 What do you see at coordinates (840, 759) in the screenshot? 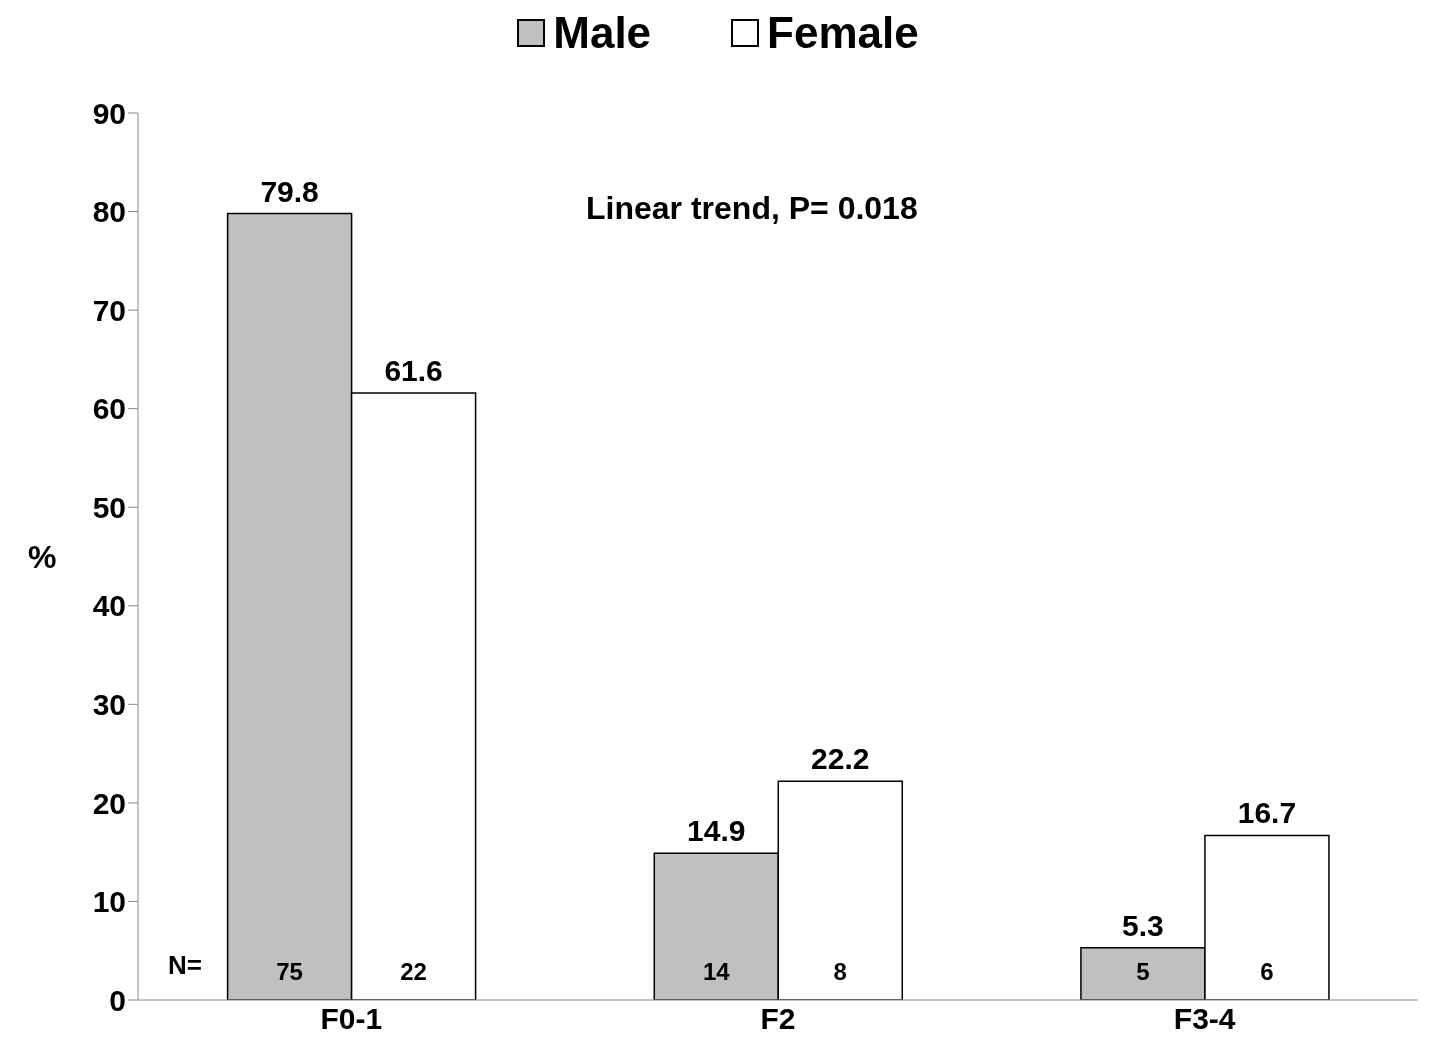
I see `data-label: 22.2` at bounding box center [840, 759].